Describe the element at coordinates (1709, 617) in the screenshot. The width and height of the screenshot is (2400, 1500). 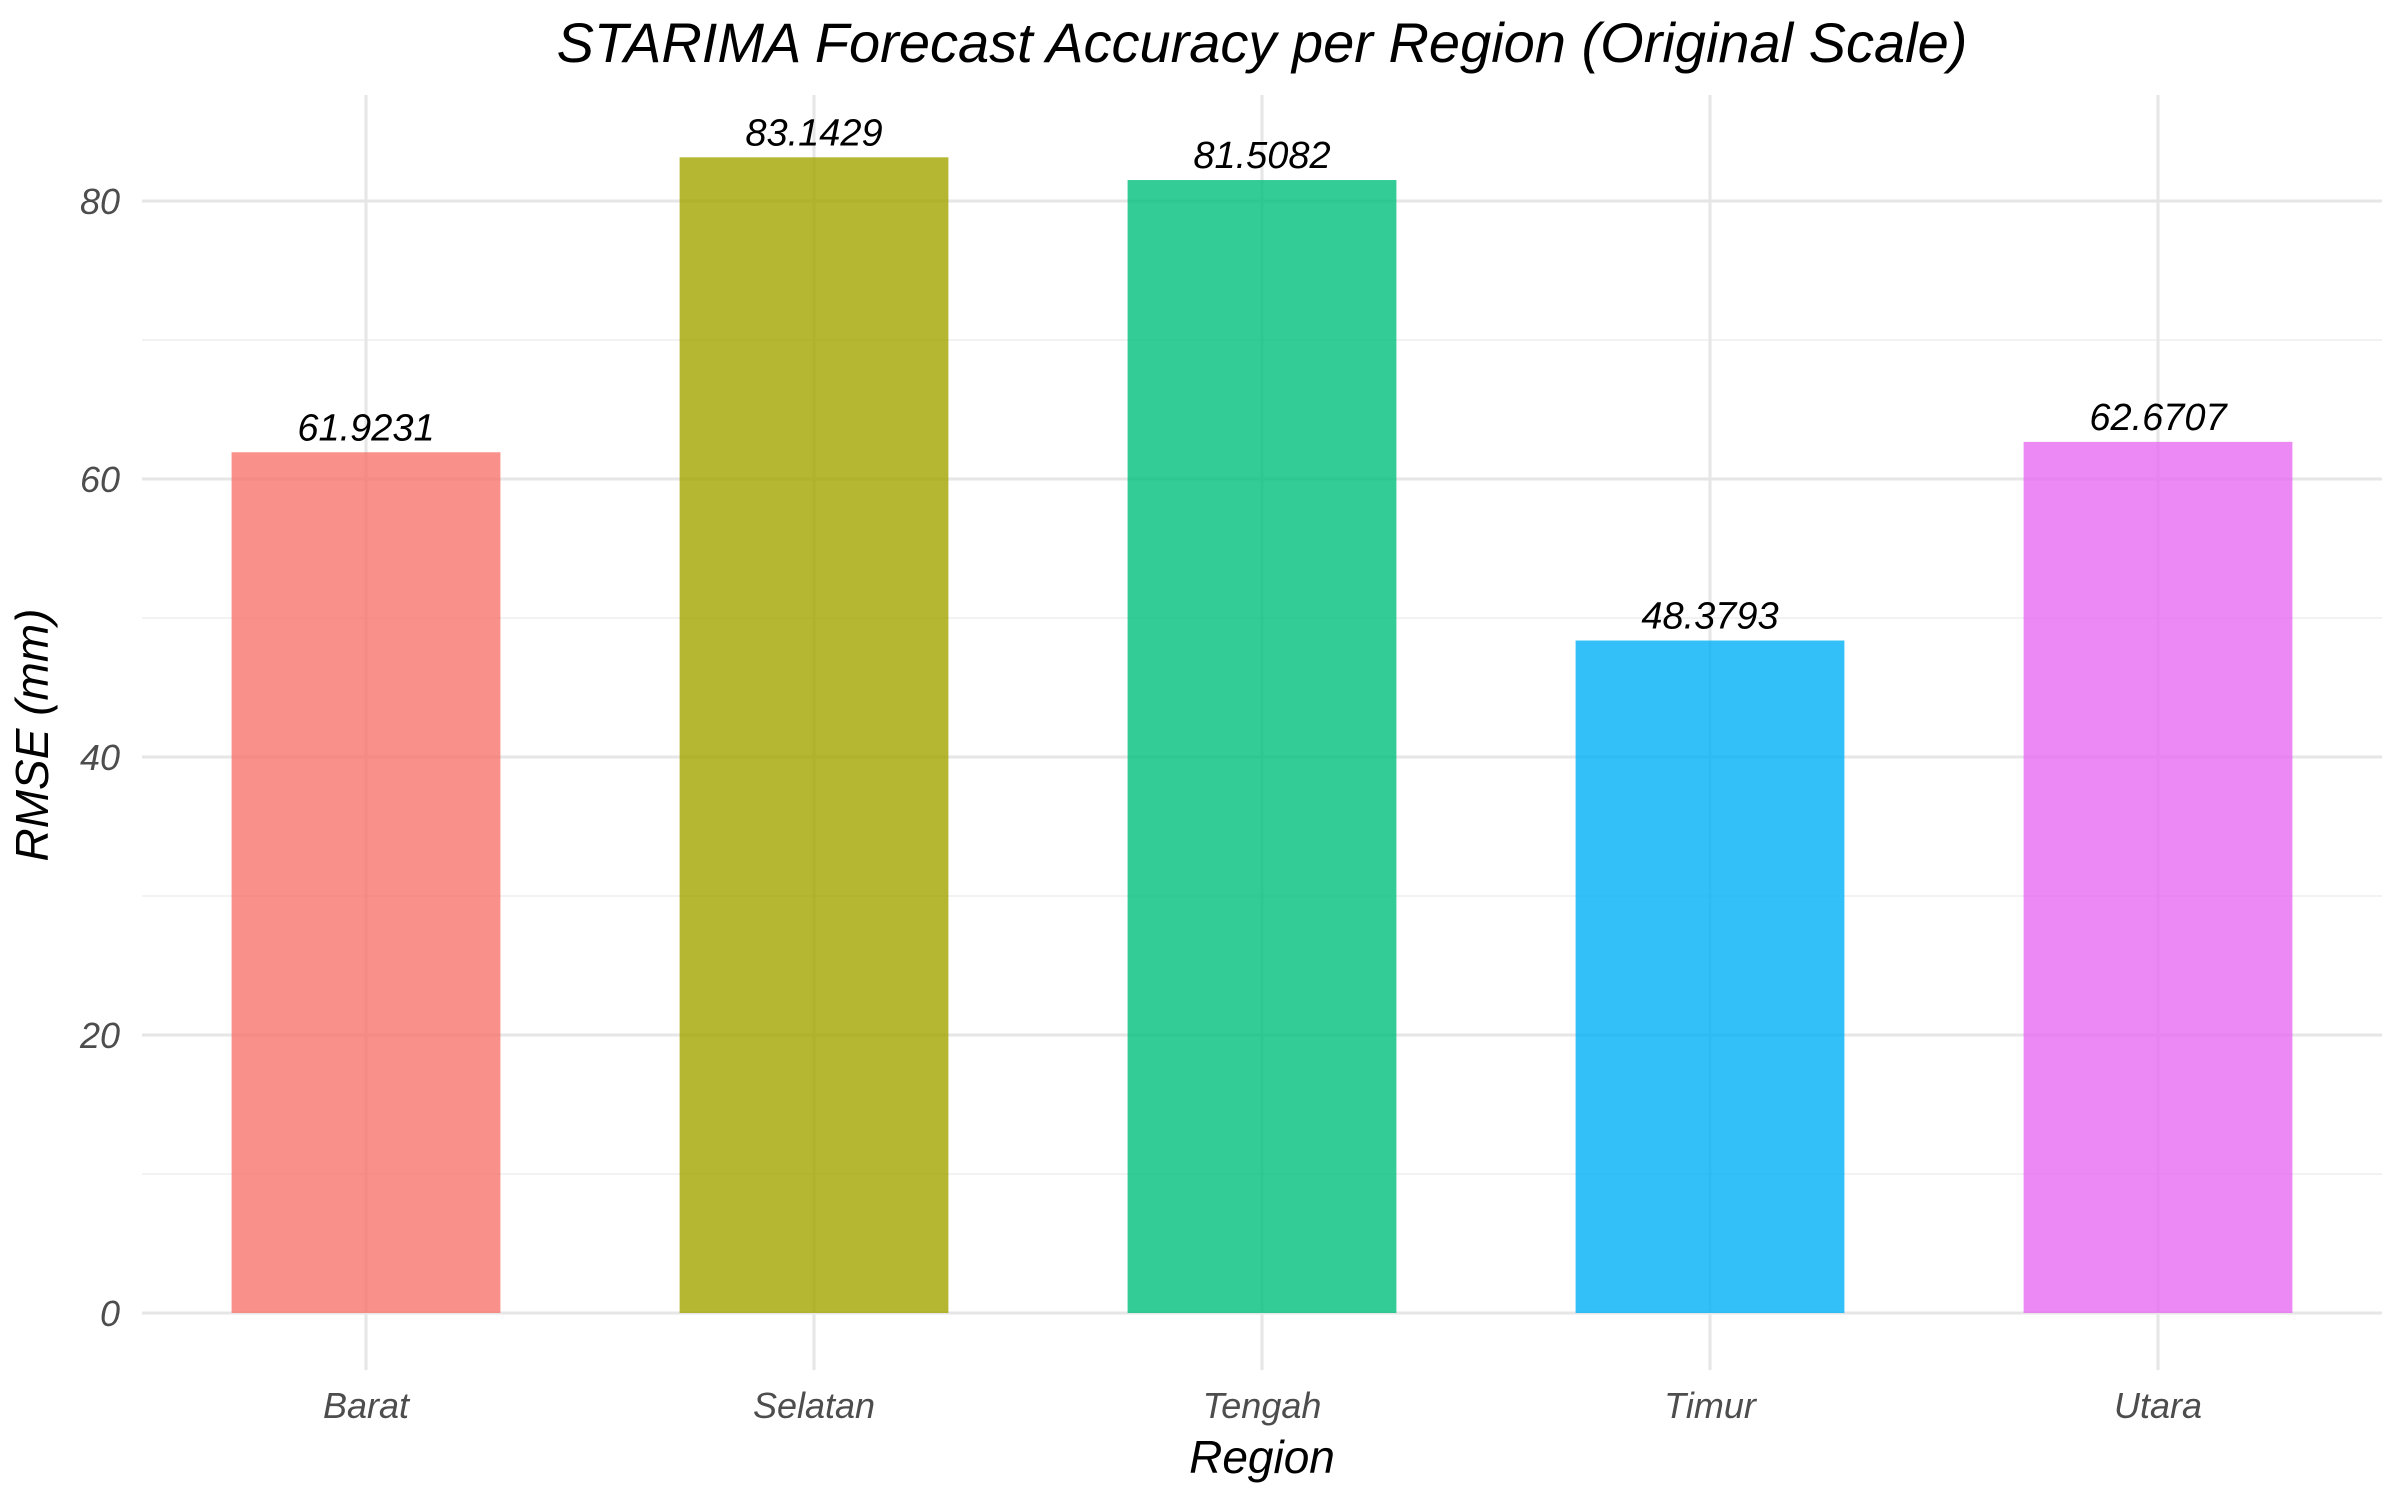
I see `data-label-timur: 48.3793` at that location.